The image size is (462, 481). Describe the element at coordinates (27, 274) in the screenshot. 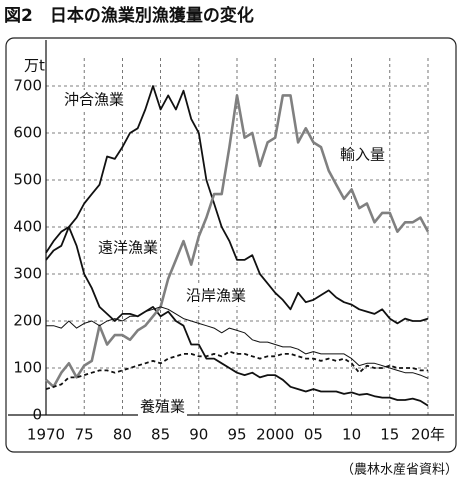

I see `y-tick-label: 300` at that location.